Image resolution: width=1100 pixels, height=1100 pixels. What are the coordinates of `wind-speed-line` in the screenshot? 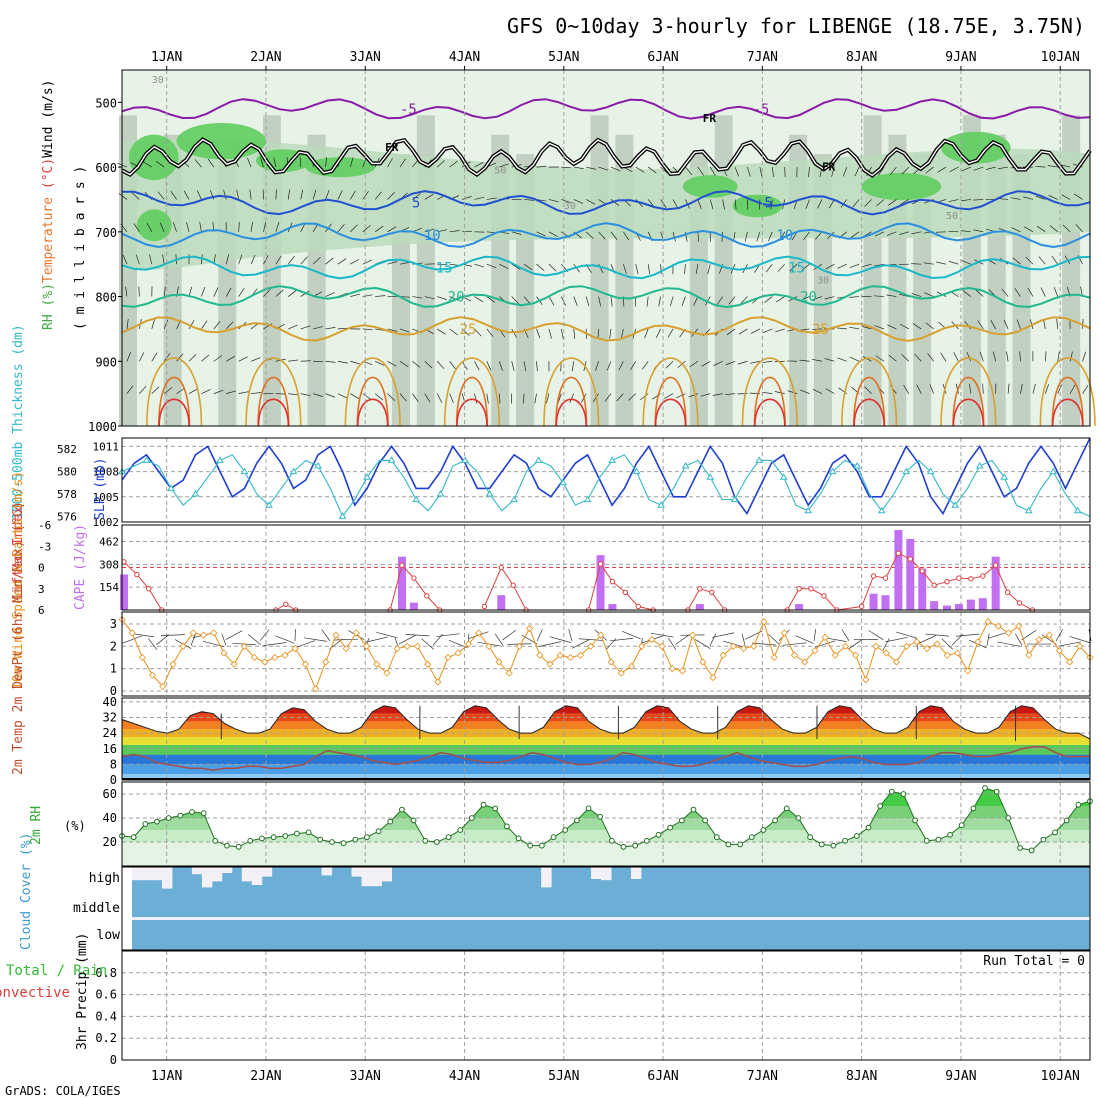 It's located at (606, 655).